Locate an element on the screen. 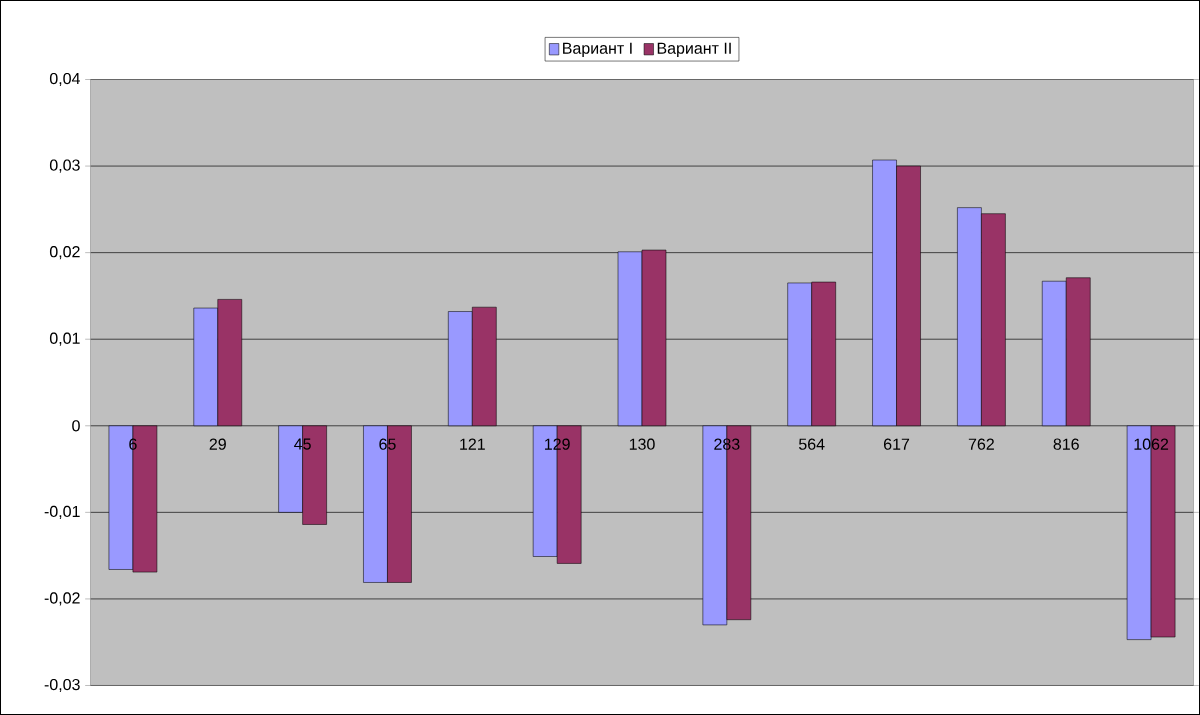  y-tick-label: 0,02 is located at coordinates (64, 253).